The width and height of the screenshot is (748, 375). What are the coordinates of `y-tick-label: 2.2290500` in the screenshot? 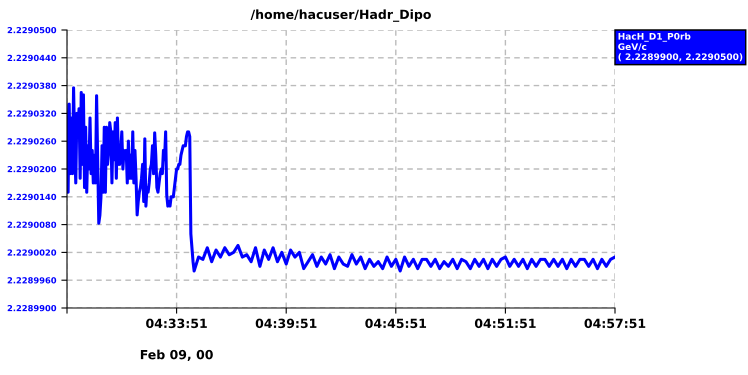 It's located at (32, 30).